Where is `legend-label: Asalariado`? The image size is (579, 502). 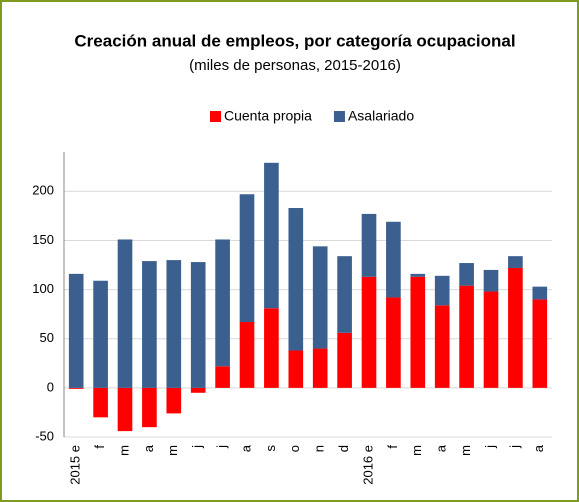
legend-label: Asalariado is located at coordinates (381, 116).